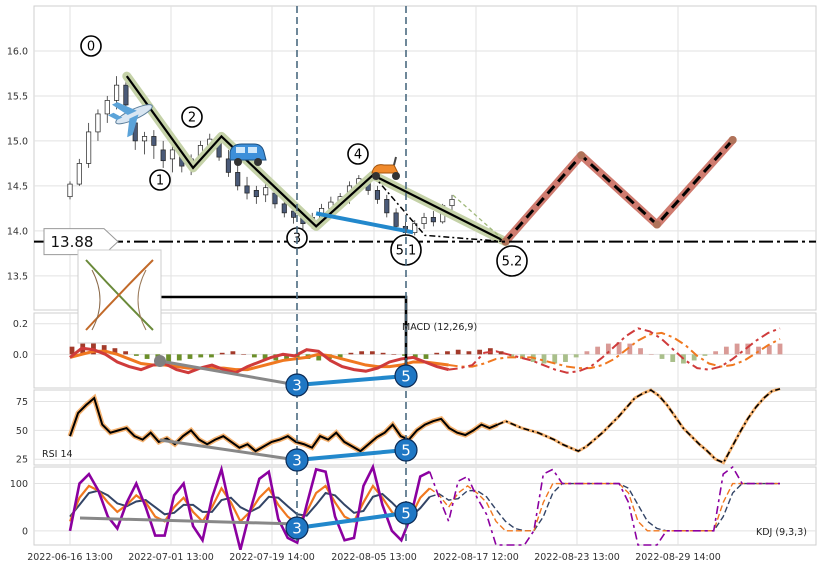 This screenshot has width=822, height=568. What do you see at coordinates (424, 426) in the screenshot?
I see `rsi-series` at bounding box center [424, 426].